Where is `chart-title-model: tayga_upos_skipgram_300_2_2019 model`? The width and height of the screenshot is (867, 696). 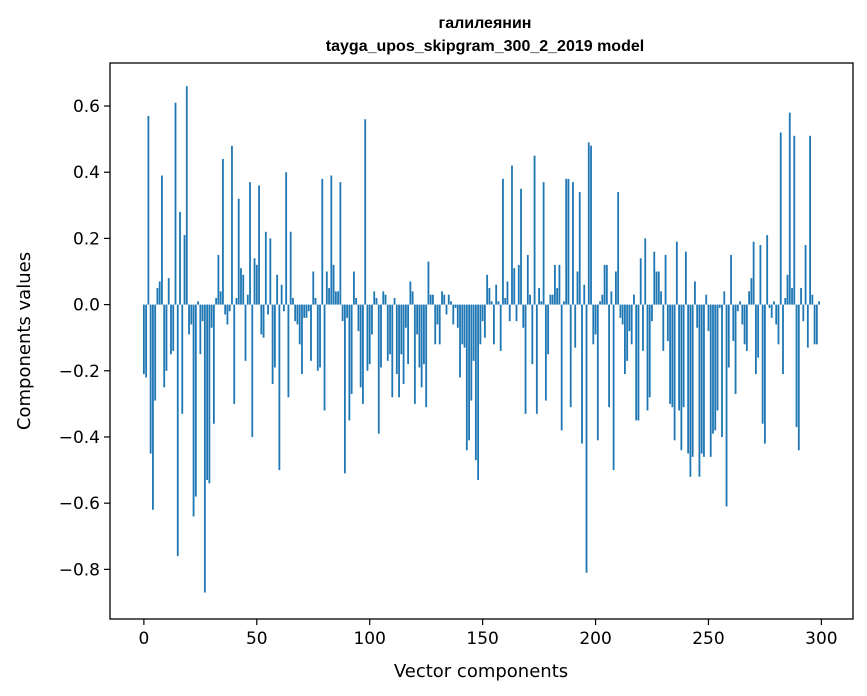
chart-title-model: tayga_upos_skipgram_300_2_2019 model is located at coordinates (485, 46).